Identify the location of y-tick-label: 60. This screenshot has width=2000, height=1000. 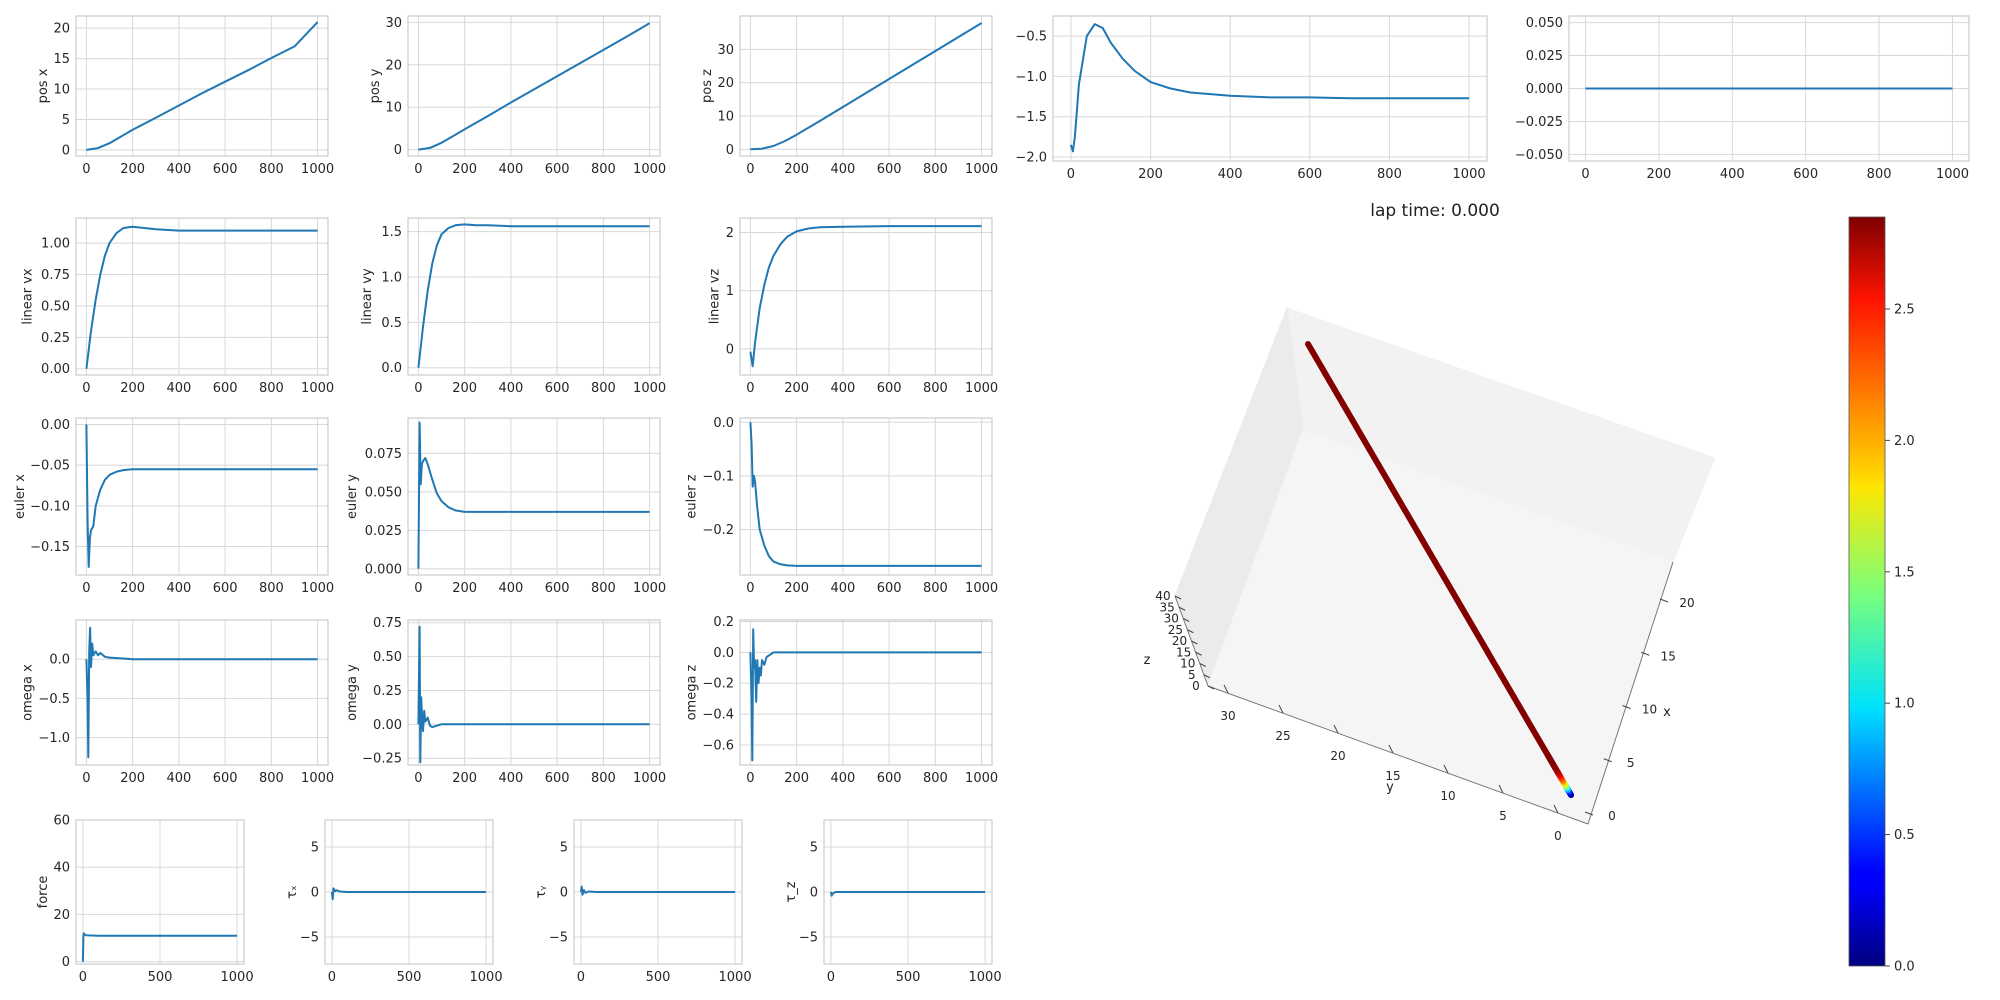
(61, 821).